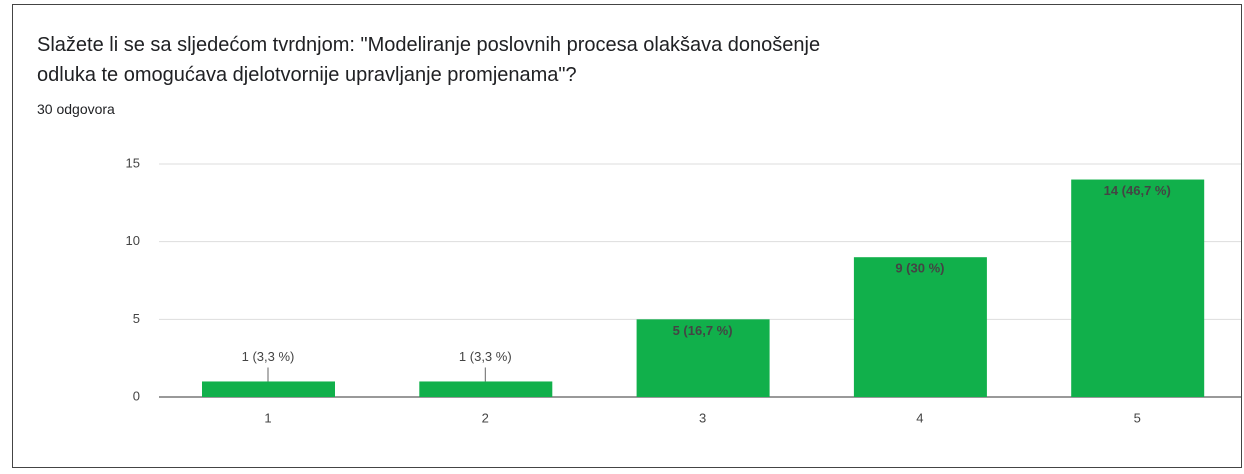  Describe the element at coordinates (485, 417) in the screenshot. I see `x-tick-label: 2` at that location.